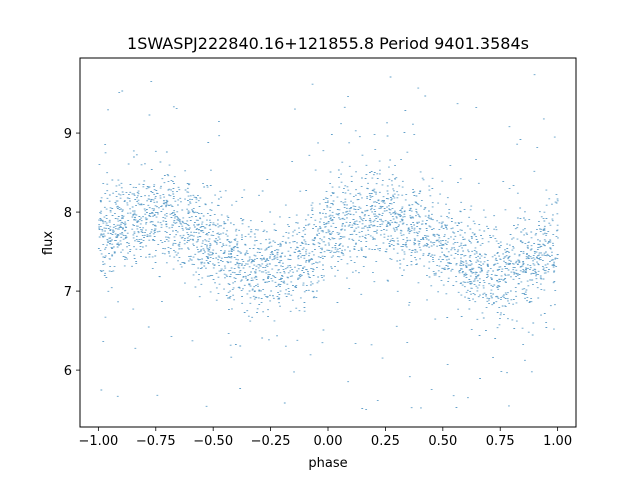 Image resolution: width=640 pixels, height=480 pixels. What do you see at coordinates (68, 213) in the screenshot?
I see `y-tick-label: 8` at bounding box center [68, 213].